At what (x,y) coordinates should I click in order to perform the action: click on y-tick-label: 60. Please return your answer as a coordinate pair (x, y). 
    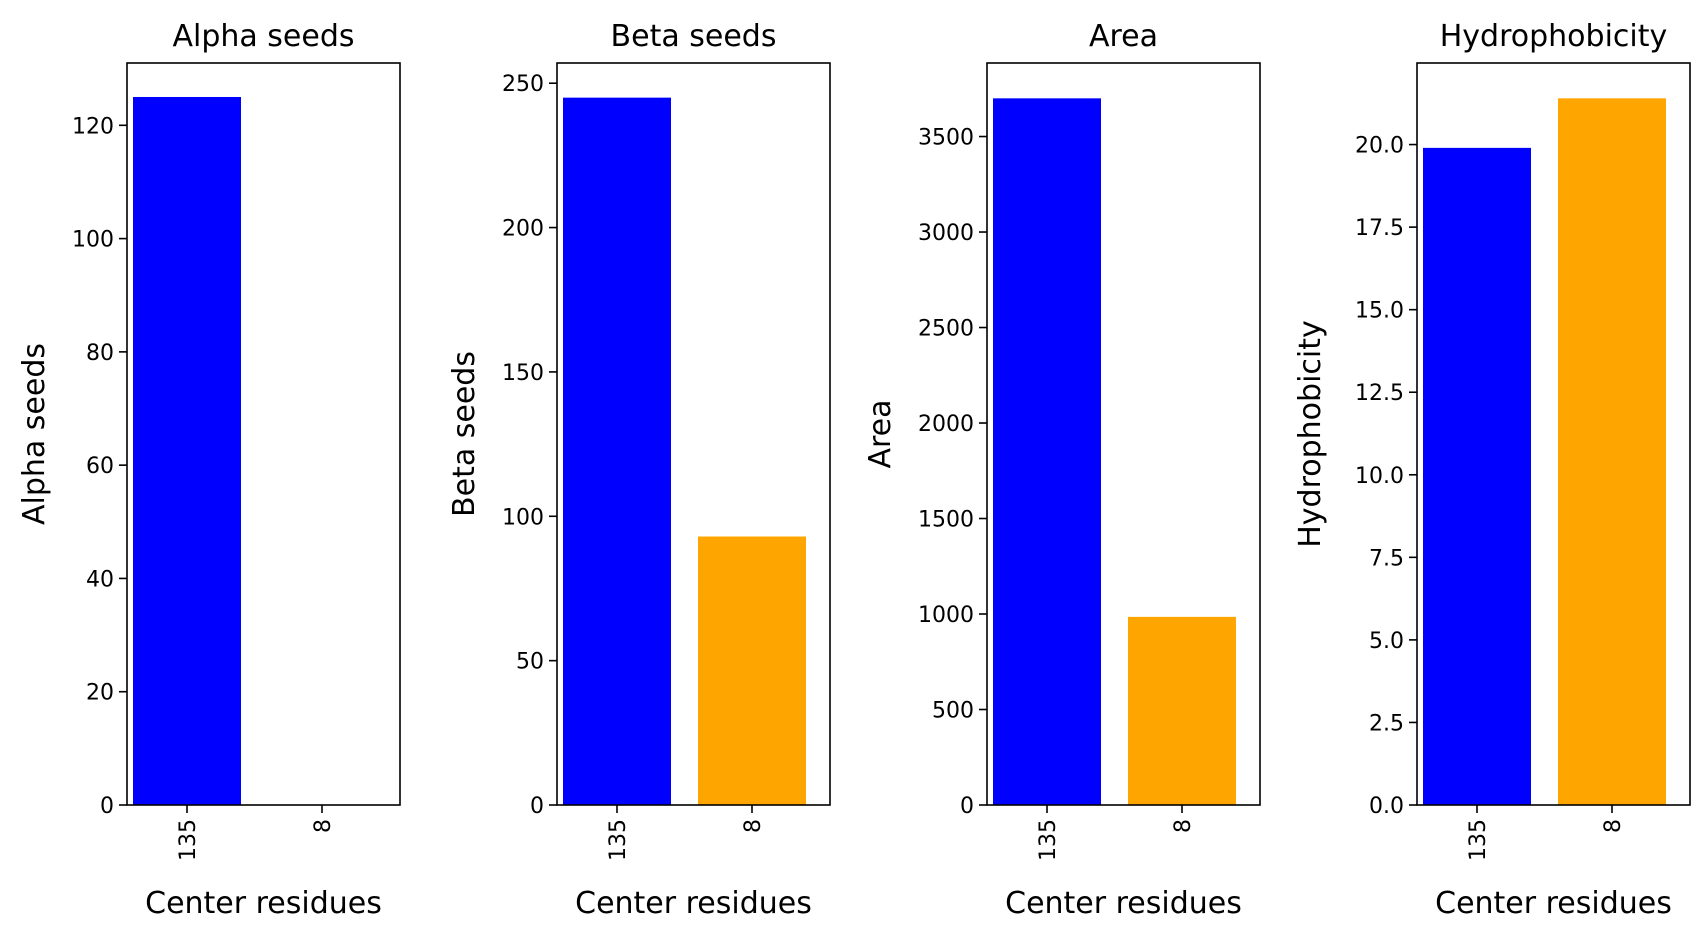
    Looking at the image, I should click on (100, 466).